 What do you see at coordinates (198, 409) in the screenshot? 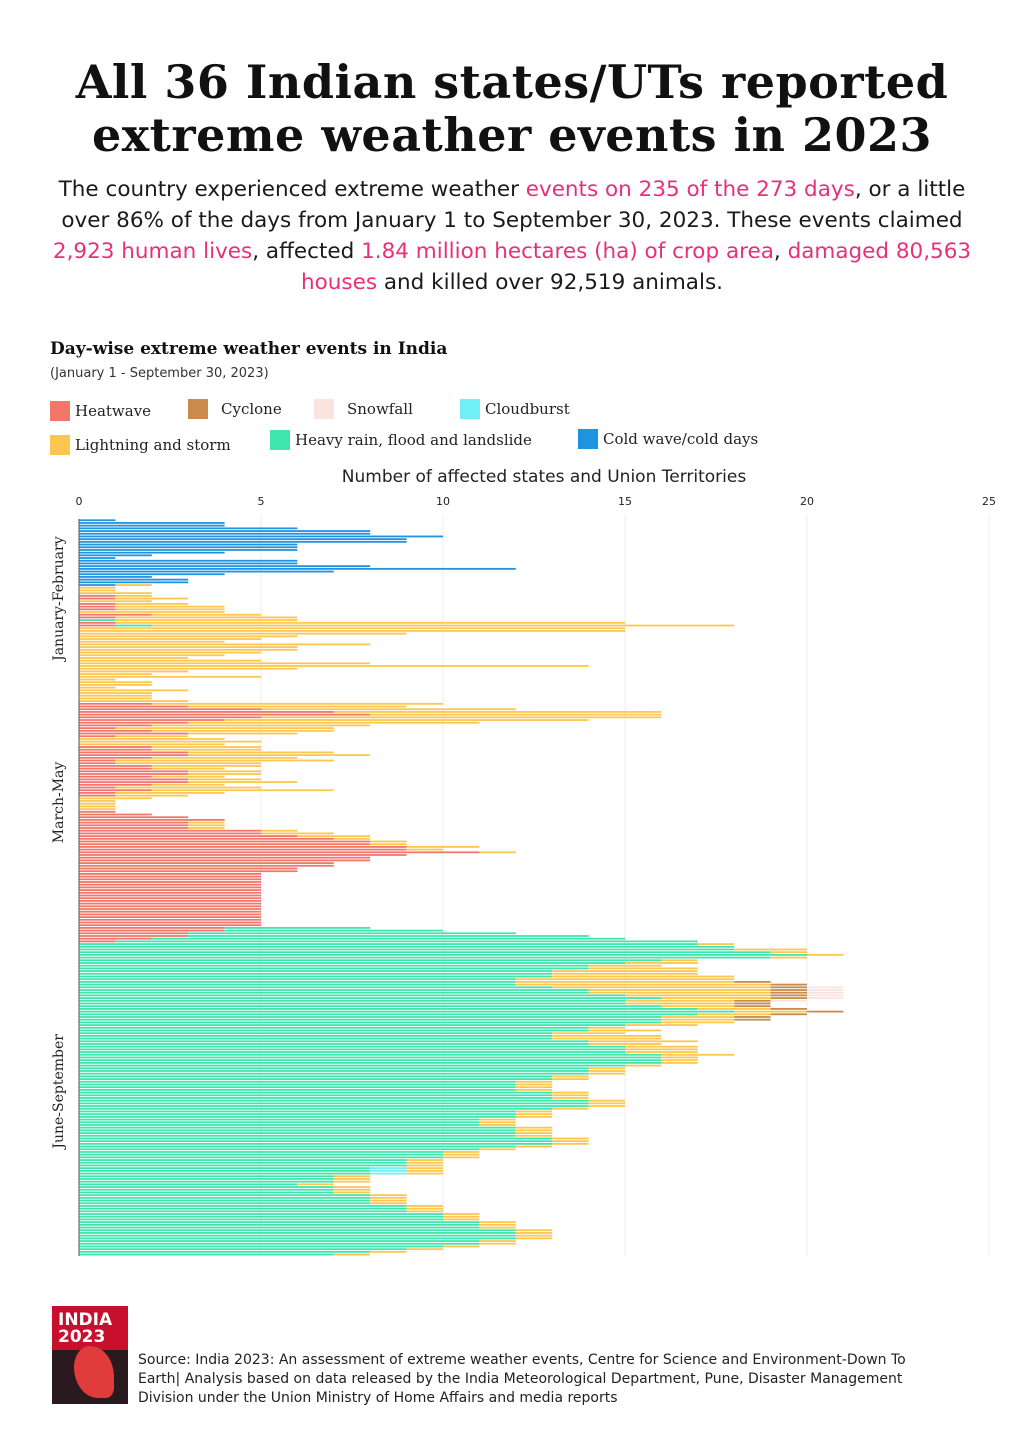
I see `legend-swatch-cyclone` at bounding box center [198, 409].